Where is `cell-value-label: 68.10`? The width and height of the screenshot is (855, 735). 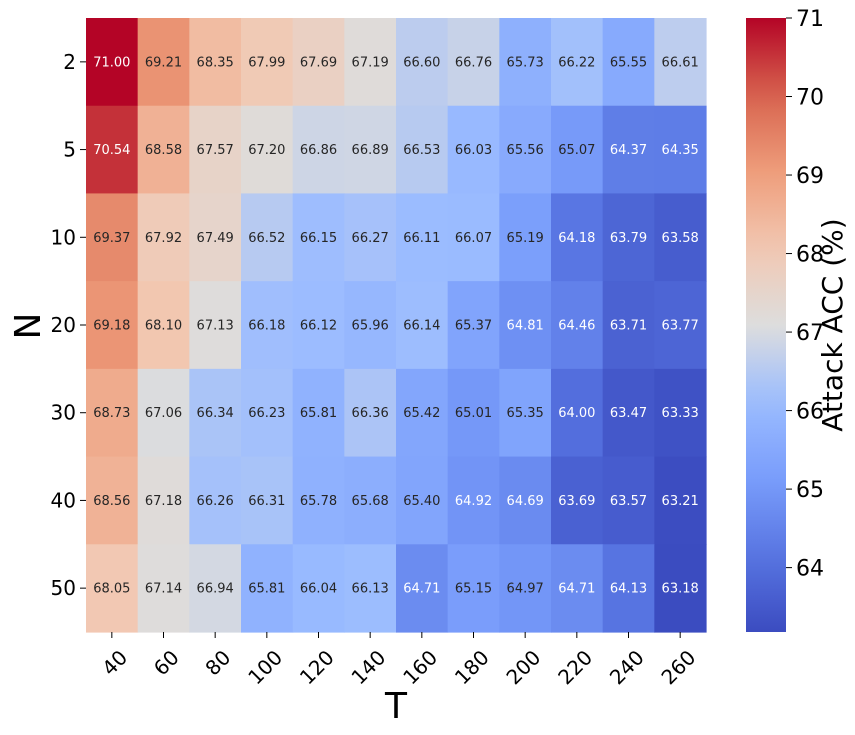 cell-value-label: 68.10 is located at coordinates (163, 326).